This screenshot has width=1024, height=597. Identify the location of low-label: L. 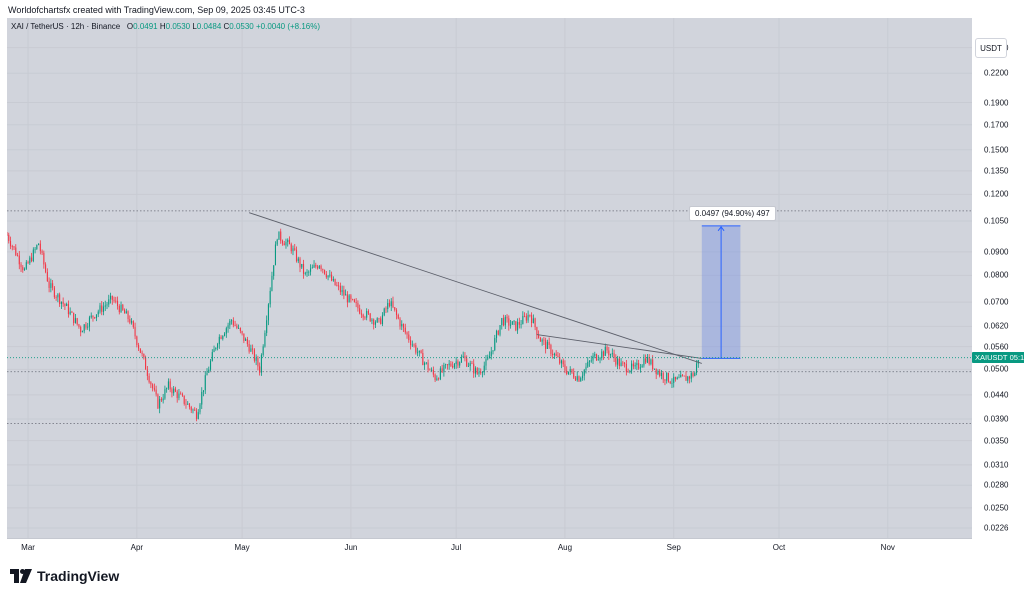
(194, 26).